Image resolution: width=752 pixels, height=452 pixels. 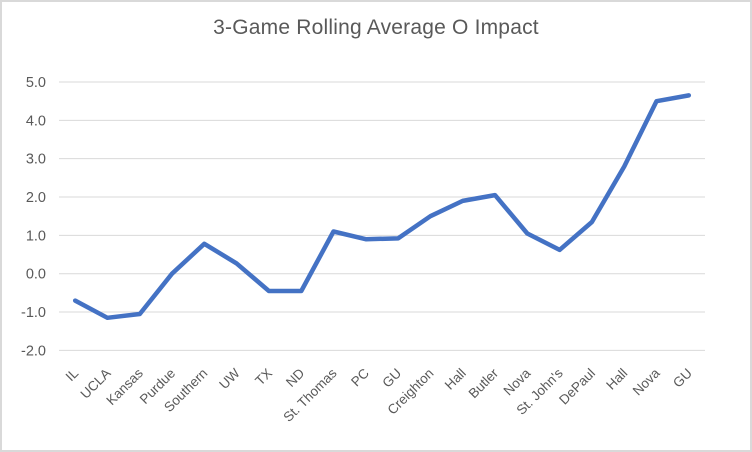 What do you see at coordinates (229, 378) in the screenshot?
I see `x-axis-label: UW` at bounding box center [229, 378].